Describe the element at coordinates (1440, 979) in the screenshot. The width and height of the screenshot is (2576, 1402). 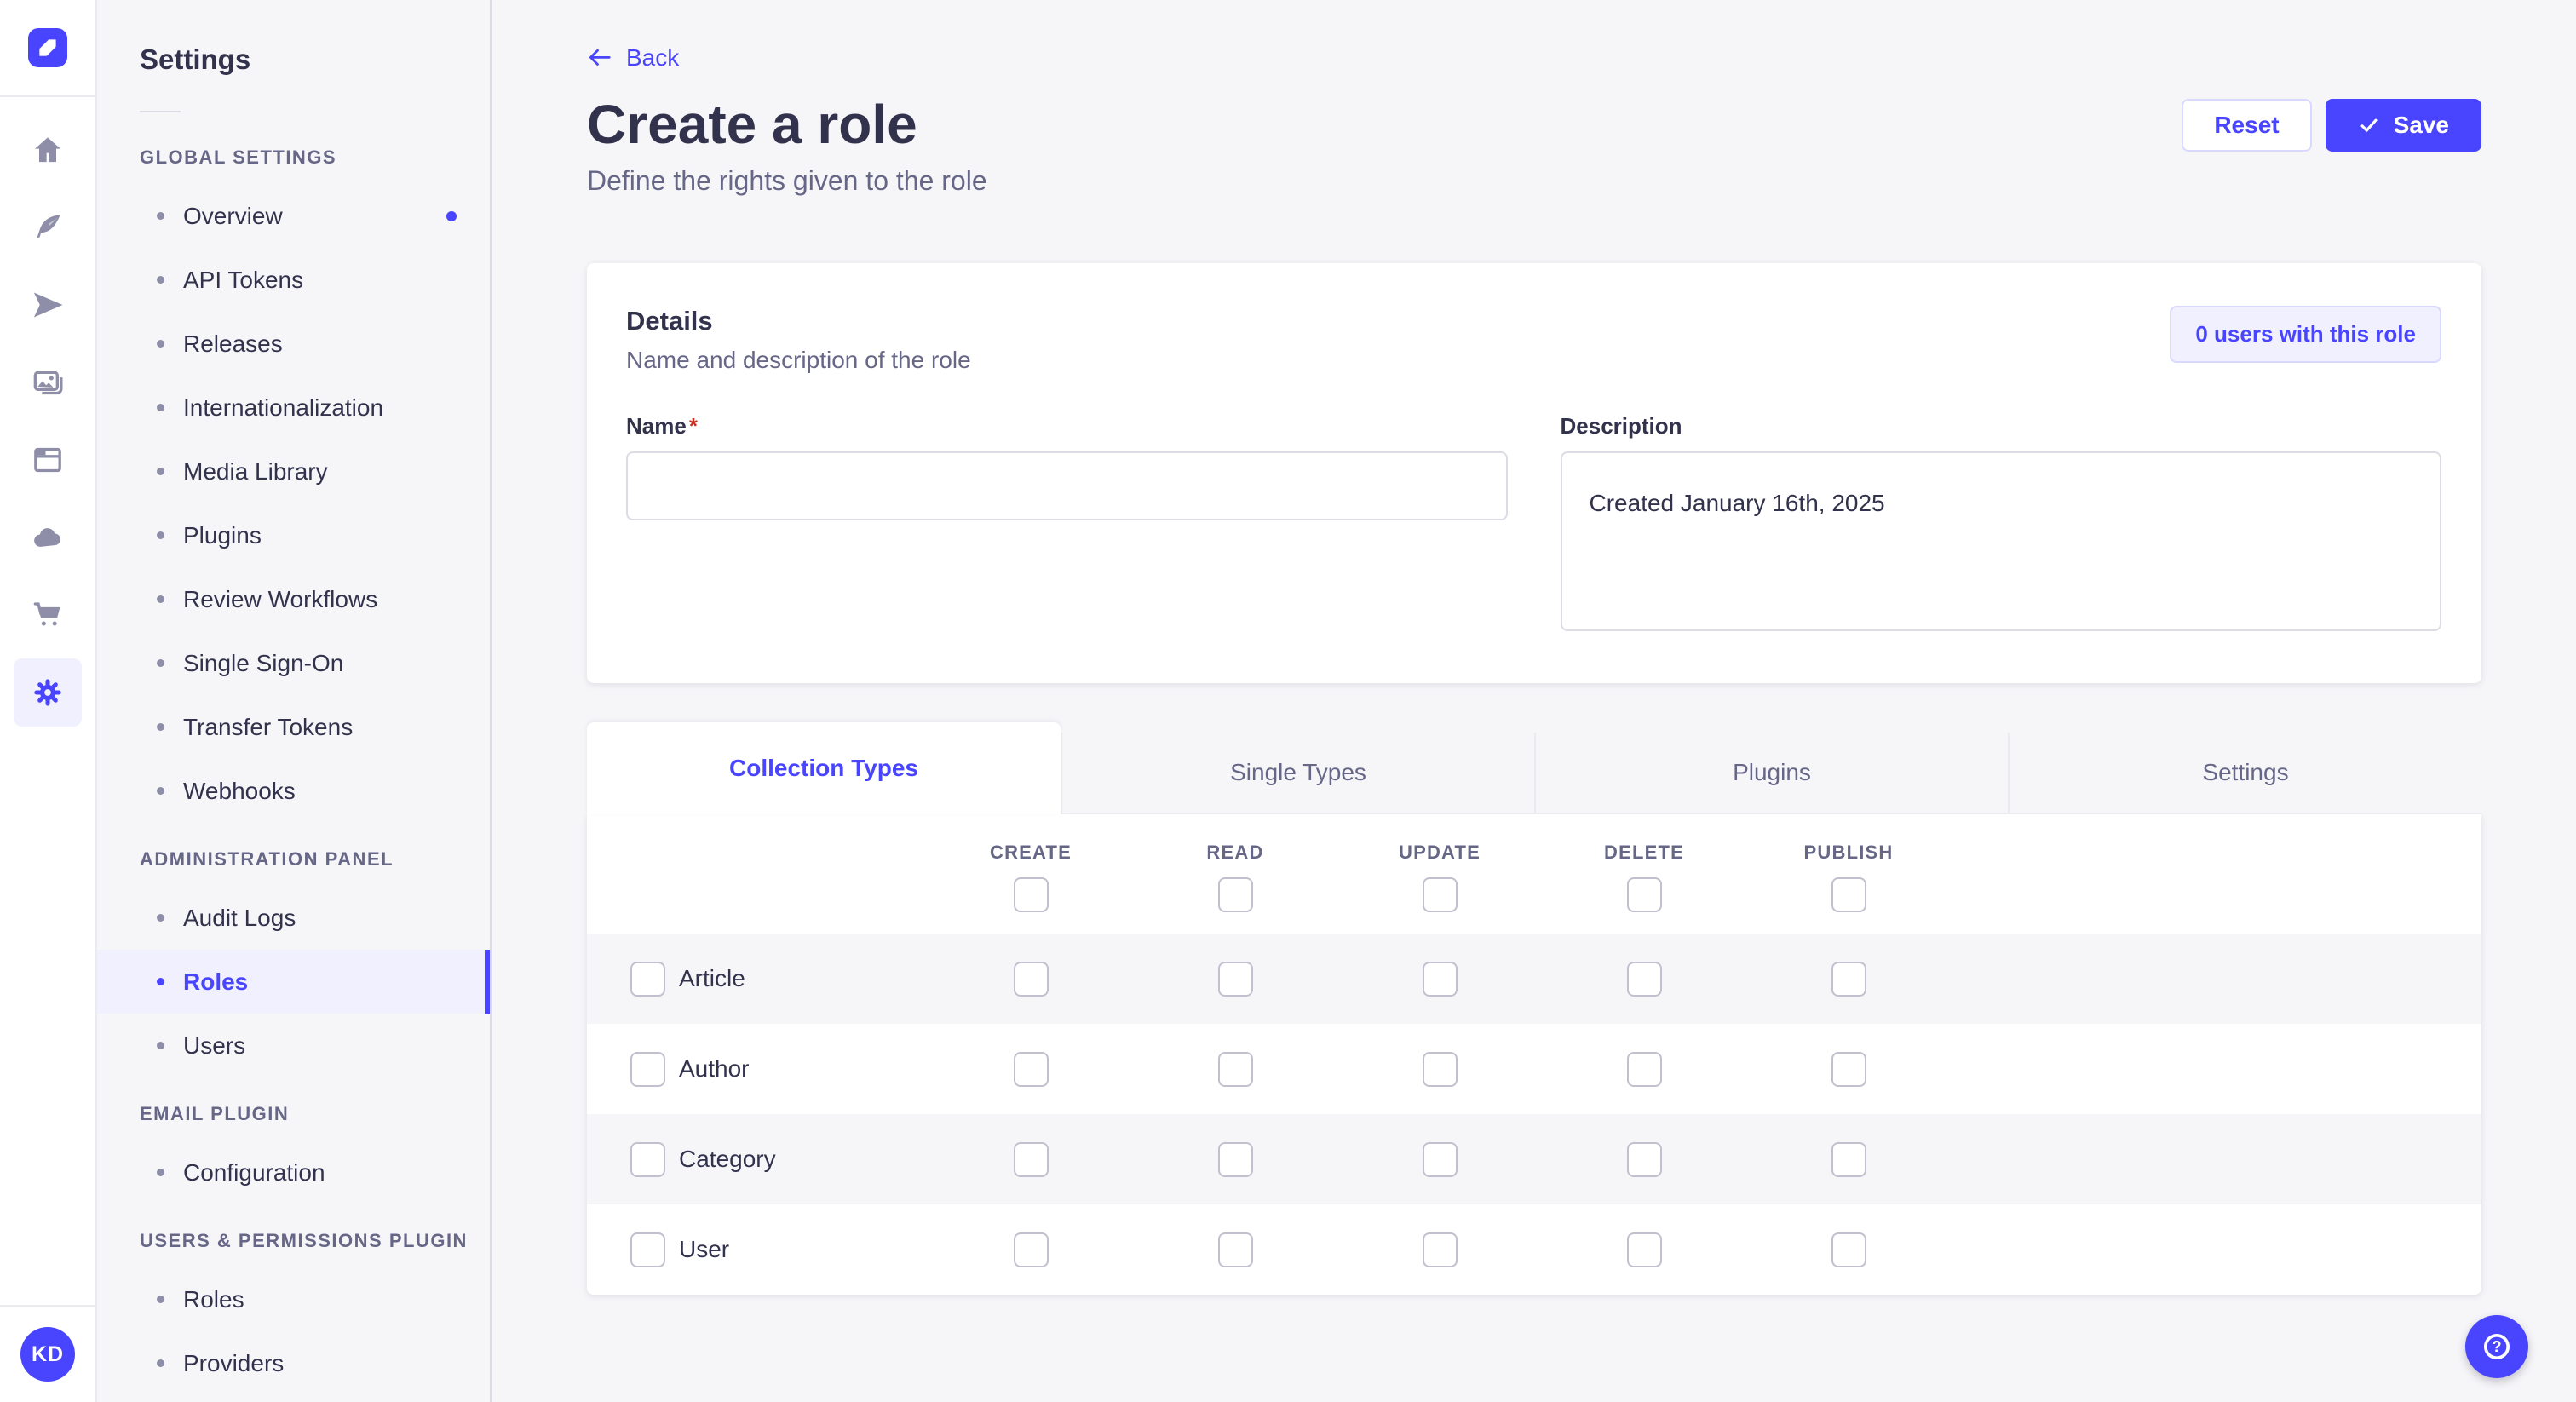
I see `article-update-checkbox` at that location.